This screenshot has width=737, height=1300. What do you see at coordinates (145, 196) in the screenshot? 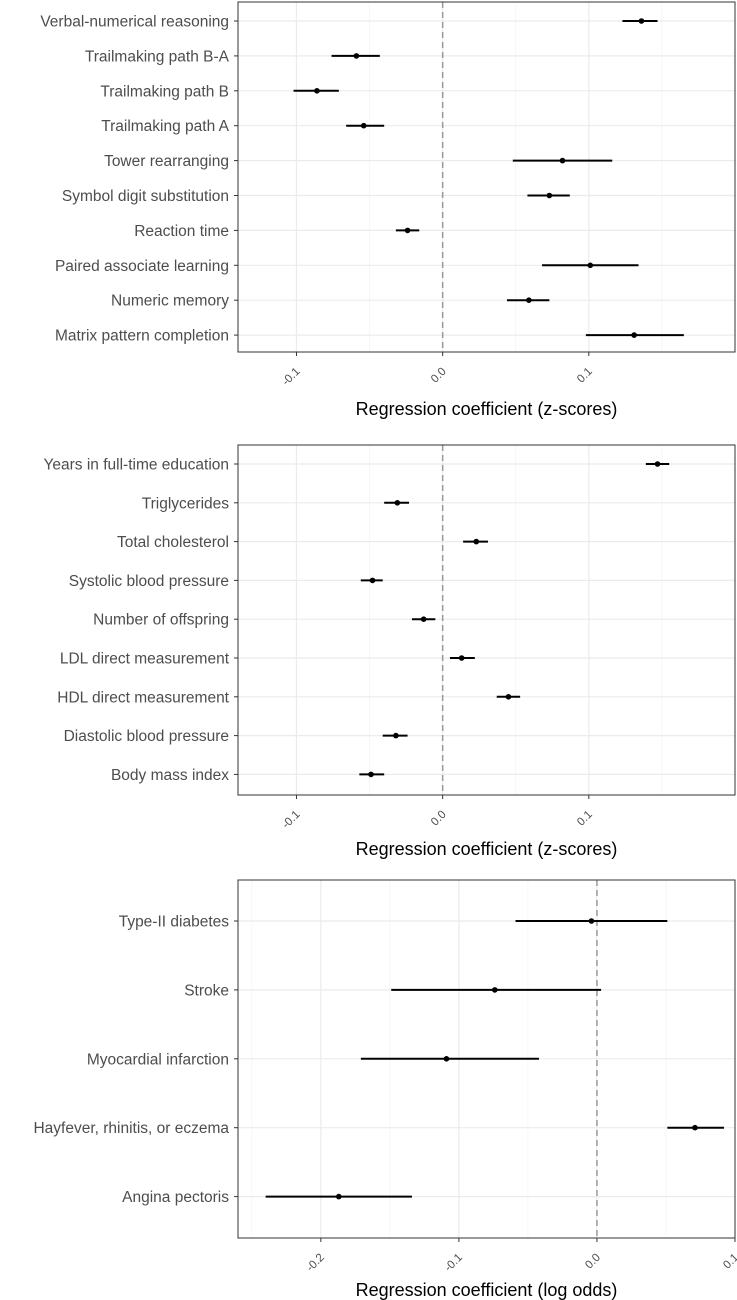
I see `category-label: Symbol digit substitution` at bounding box center [145, 196].